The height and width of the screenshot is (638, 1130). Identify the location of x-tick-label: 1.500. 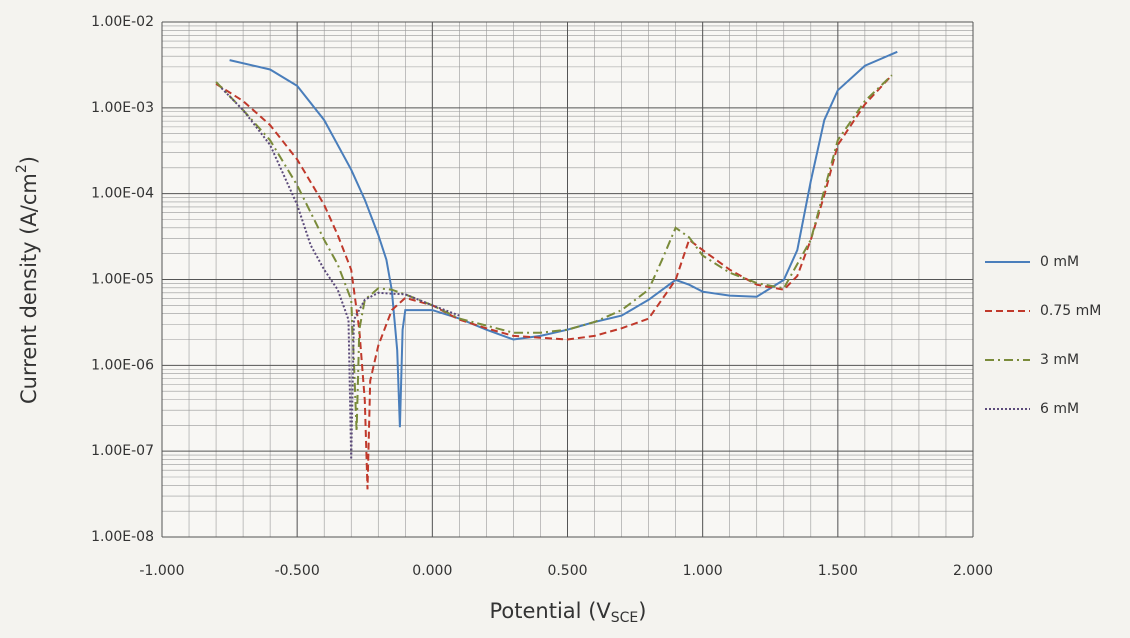
(838, 571).